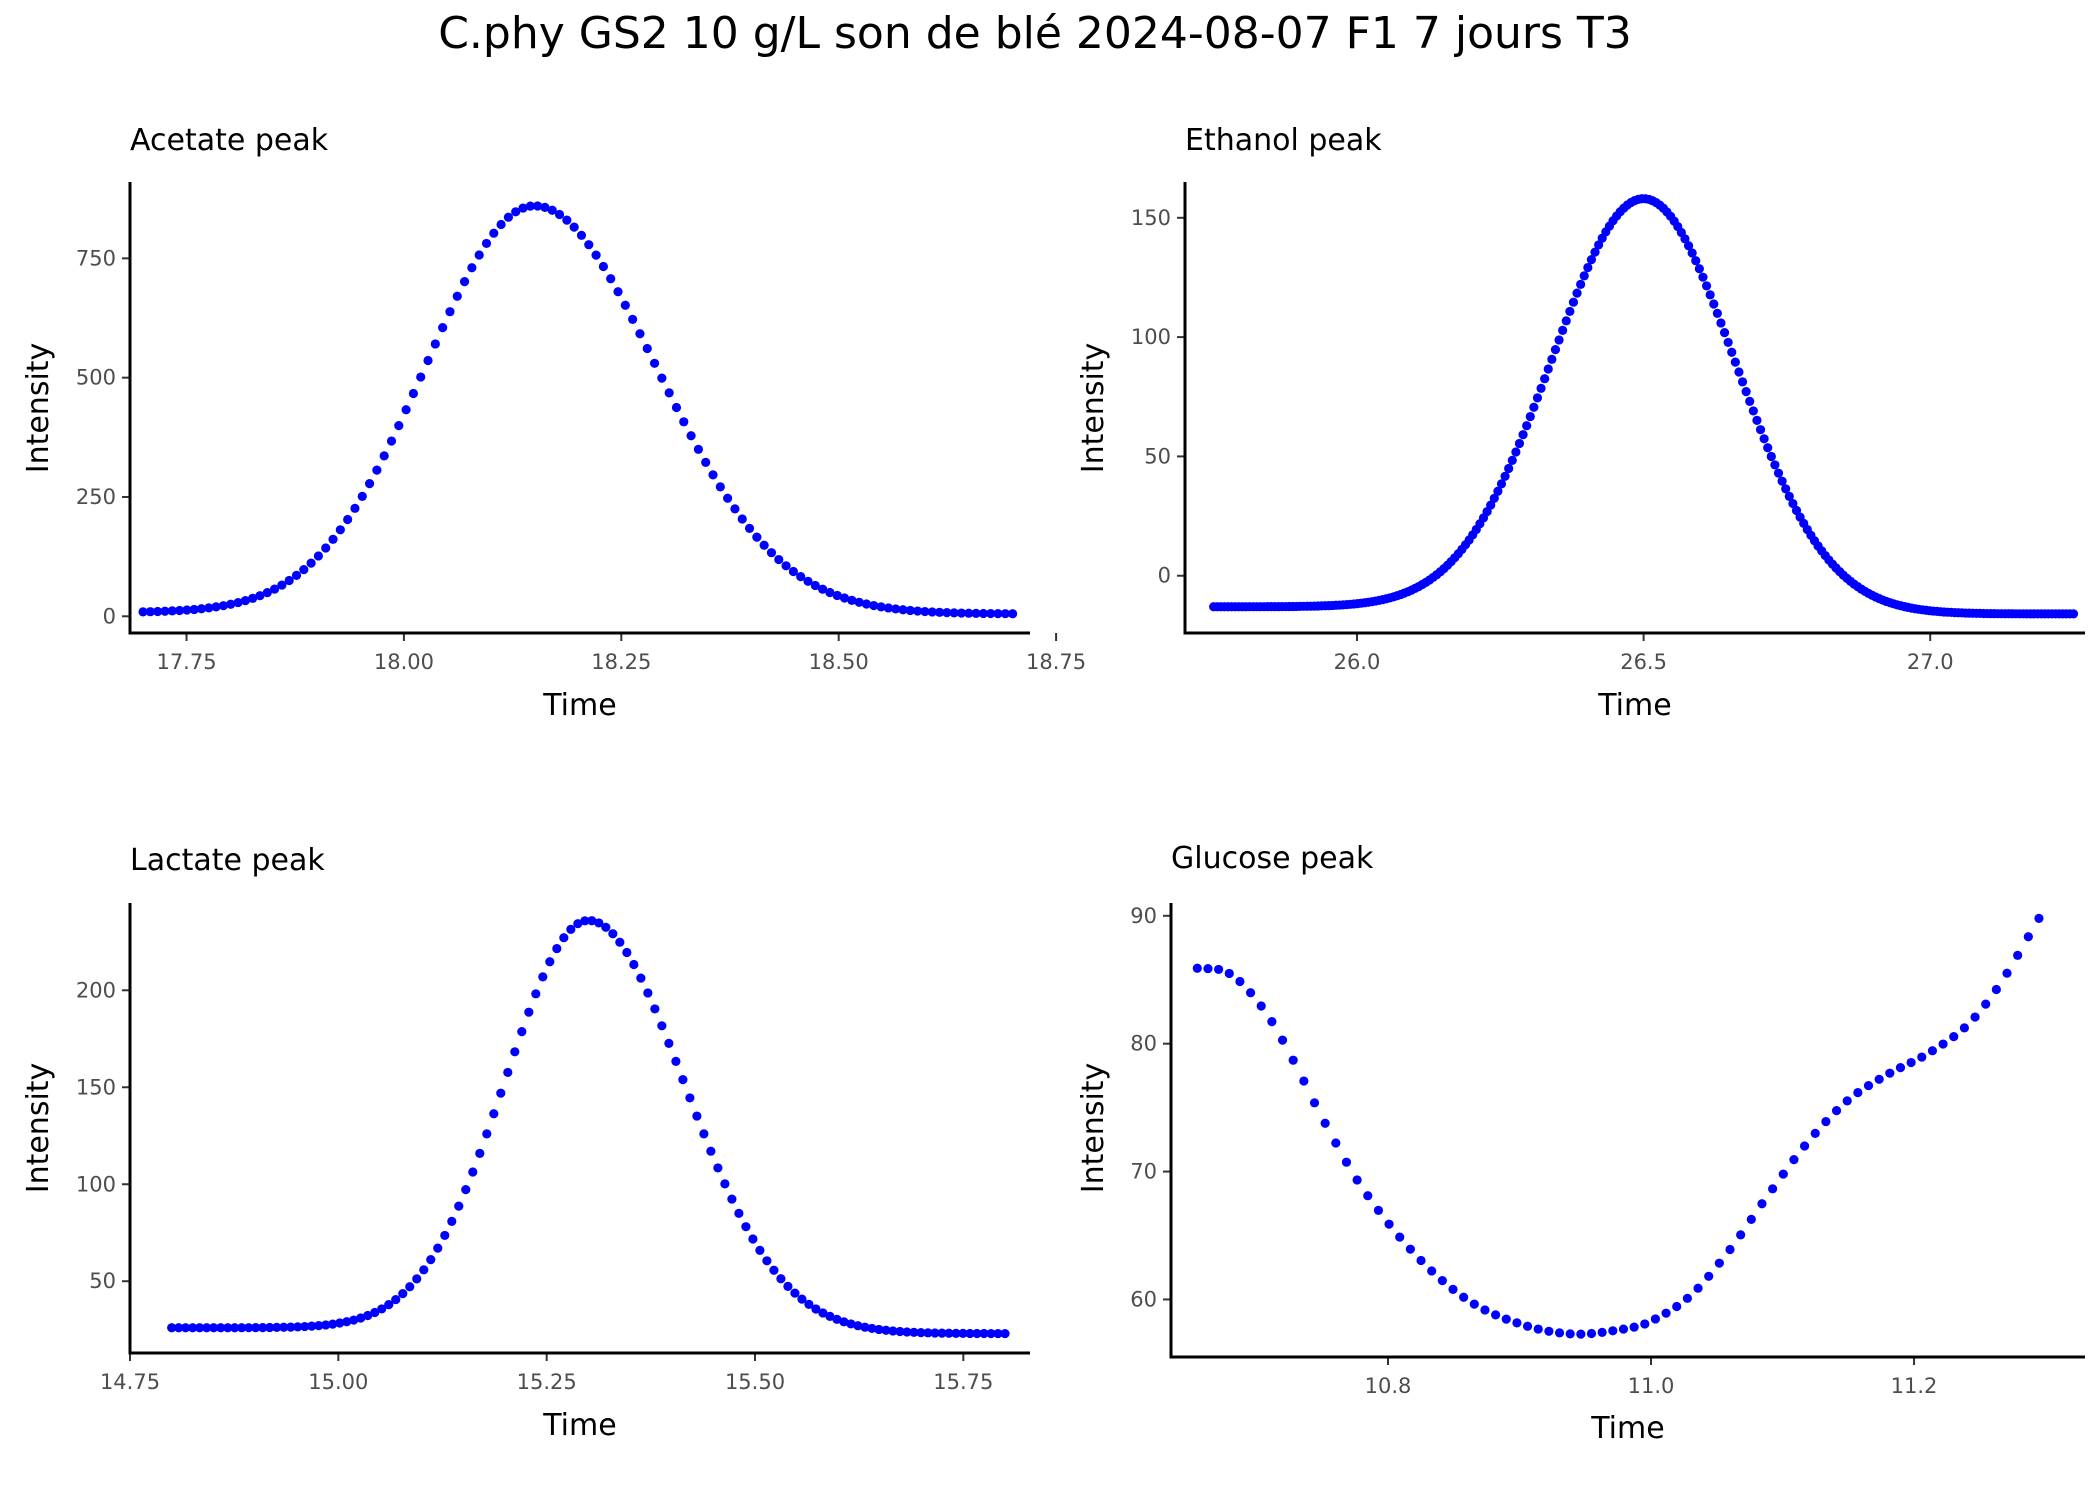 Image resolution: width=2100 pixels, height=1499 pixels. I want to click on lactate-x-axis-label: Time, so click(579, 1425).